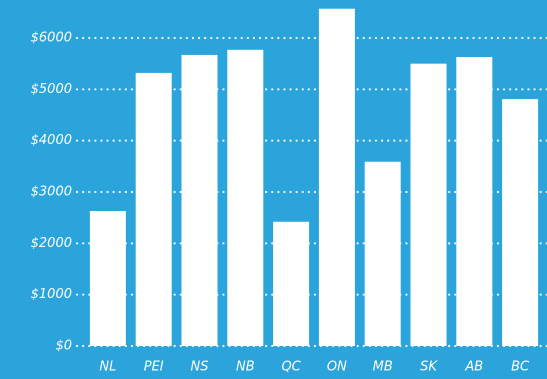 Image resolution: width=547 pixels, height=379 pixels. Describe the element at coordinates (51, 37) in the screenshot. I see `y-tick-label: $6000` at that location.